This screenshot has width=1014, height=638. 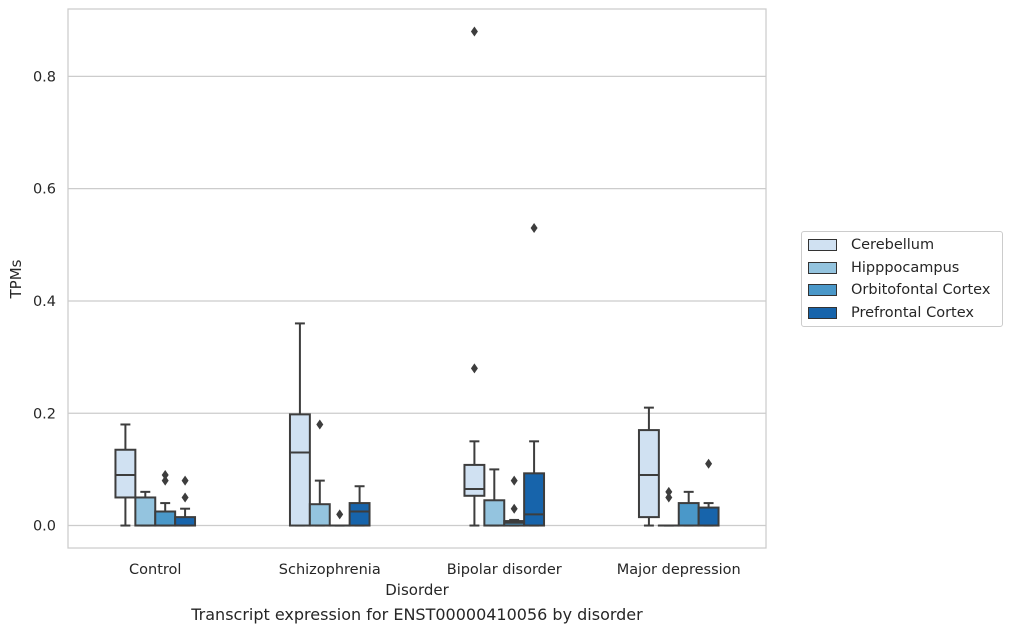 I want to click on legend-label-prefrontal-cortex: Prefrontal Cortex, so click(x=912, y=313).